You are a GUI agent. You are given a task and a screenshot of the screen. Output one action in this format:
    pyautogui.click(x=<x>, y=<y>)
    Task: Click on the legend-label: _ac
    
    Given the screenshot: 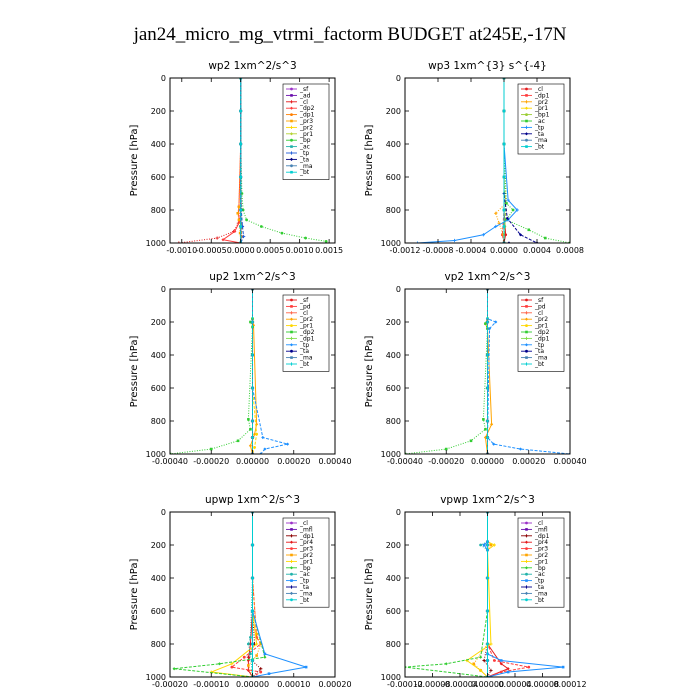 What is the action you would take?
    pyautogui.click(x=539, y=574)
    